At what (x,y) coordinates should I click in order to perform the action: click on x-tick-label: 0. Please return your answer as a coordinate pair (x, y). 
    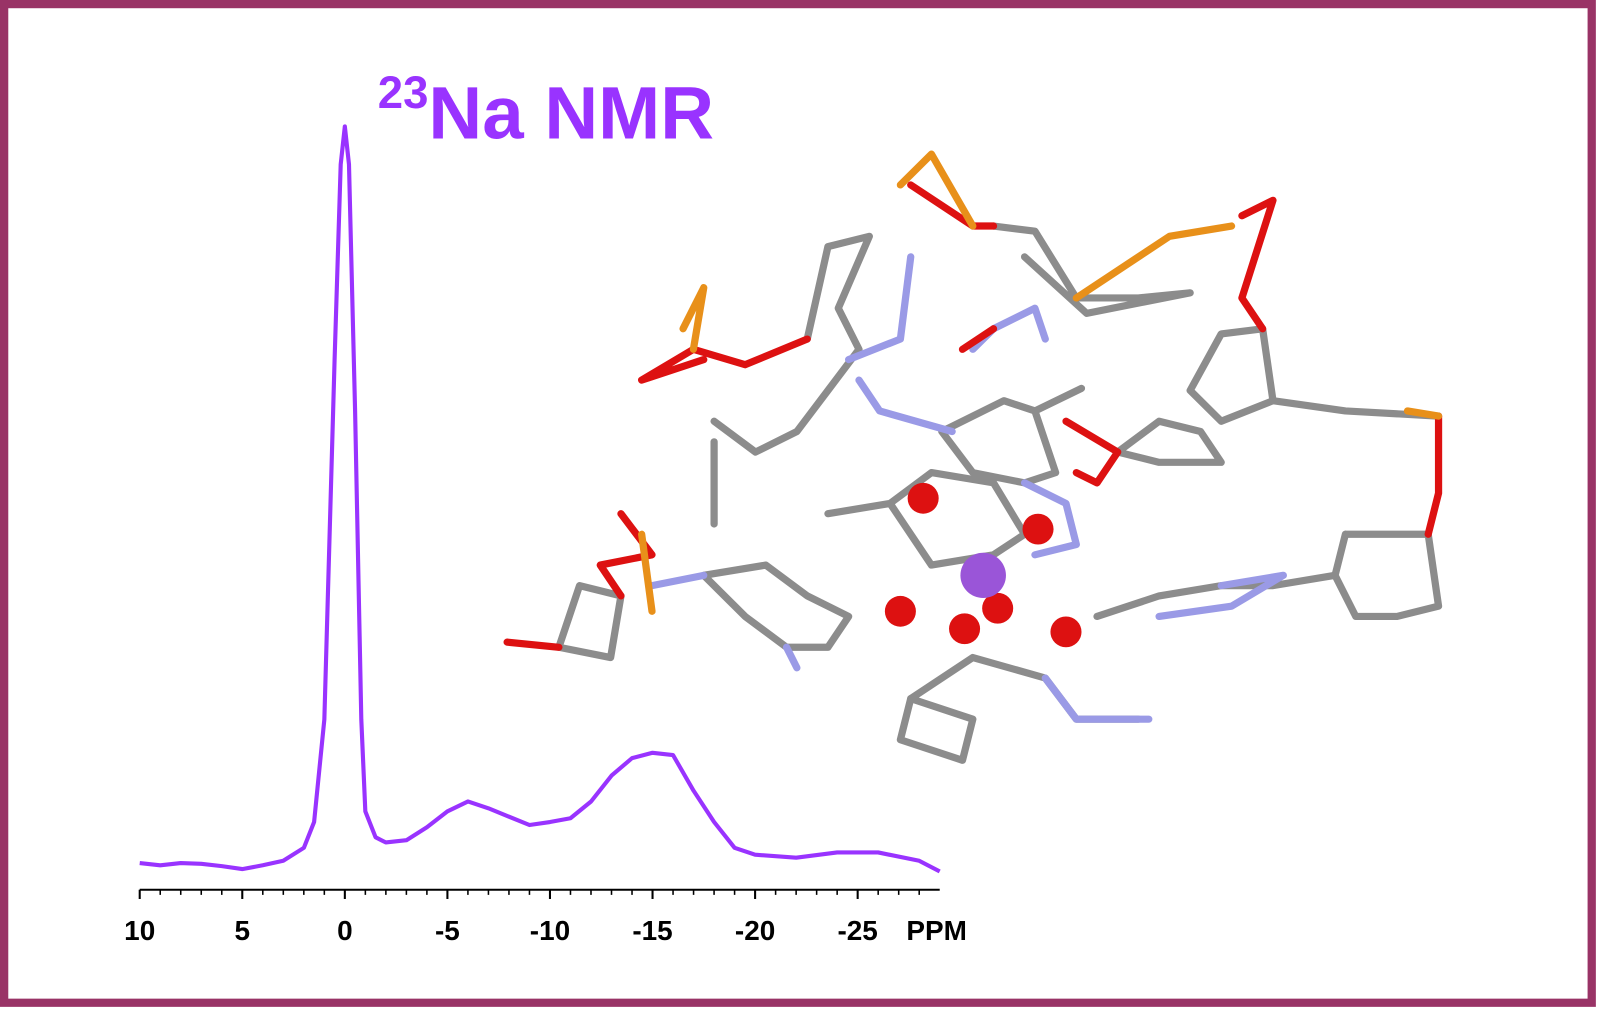
    Looking at the image, I should click on (345, 930).